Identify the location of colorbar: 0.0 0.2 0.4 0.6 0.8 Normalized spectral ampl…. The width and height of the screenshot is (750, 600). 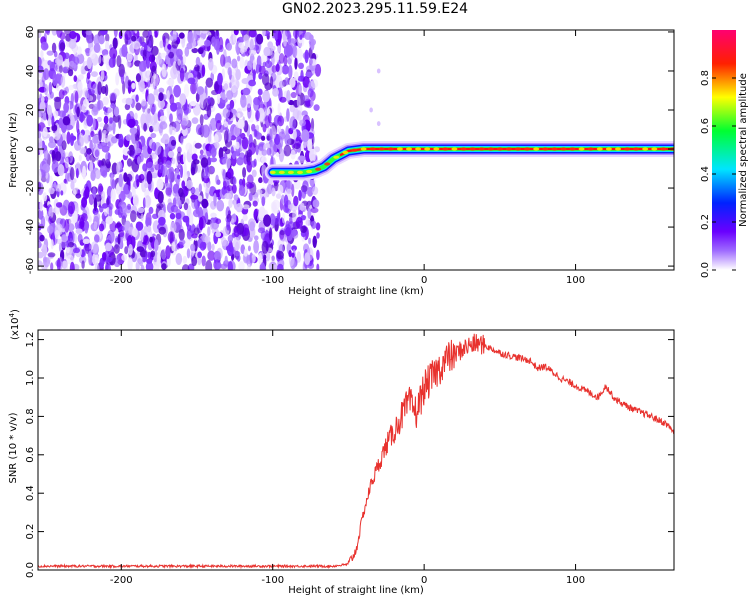
(724, 154).